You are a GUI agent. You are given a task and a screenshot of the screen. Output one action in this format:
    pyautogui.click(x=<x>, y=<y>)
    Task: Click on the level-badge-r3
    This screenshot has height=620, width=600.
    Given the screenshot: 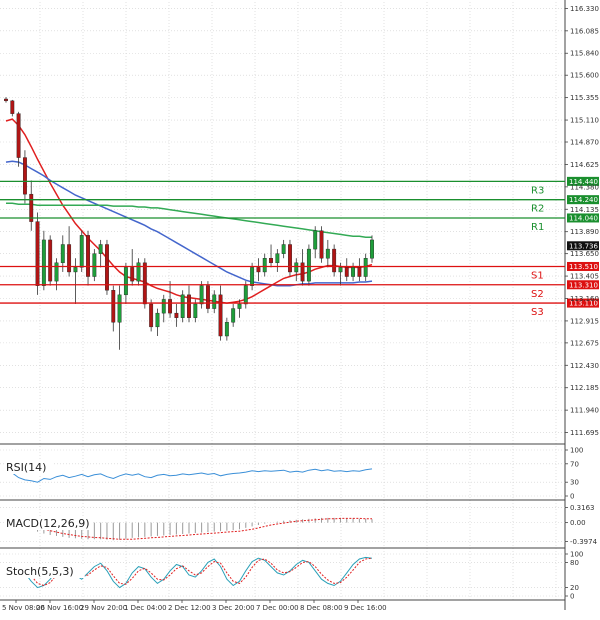 What is the action you would take?
    pyautogui.click(x=583, y=181)
    